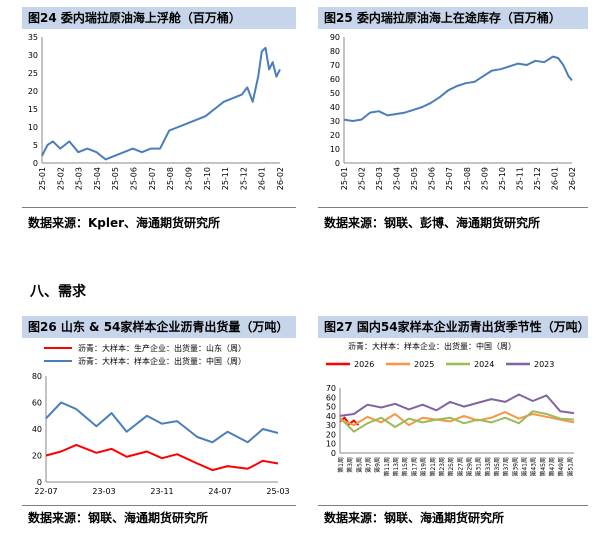  Describe the element at coordinates (219, 491) in the screenshot. I see `x-tick-label: 24-07` at that location.